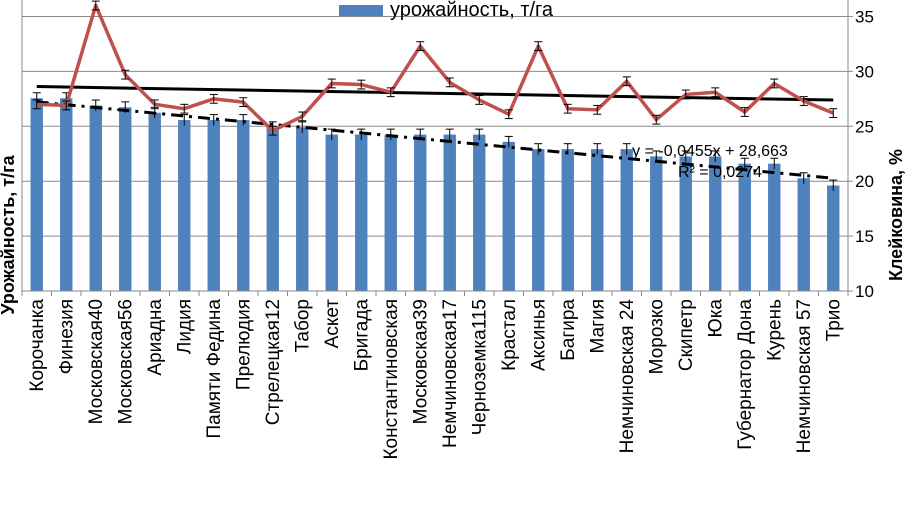  Describe the element at coordinates (597, 326) in the screenshot. I see `category-label: Магия` at that location.